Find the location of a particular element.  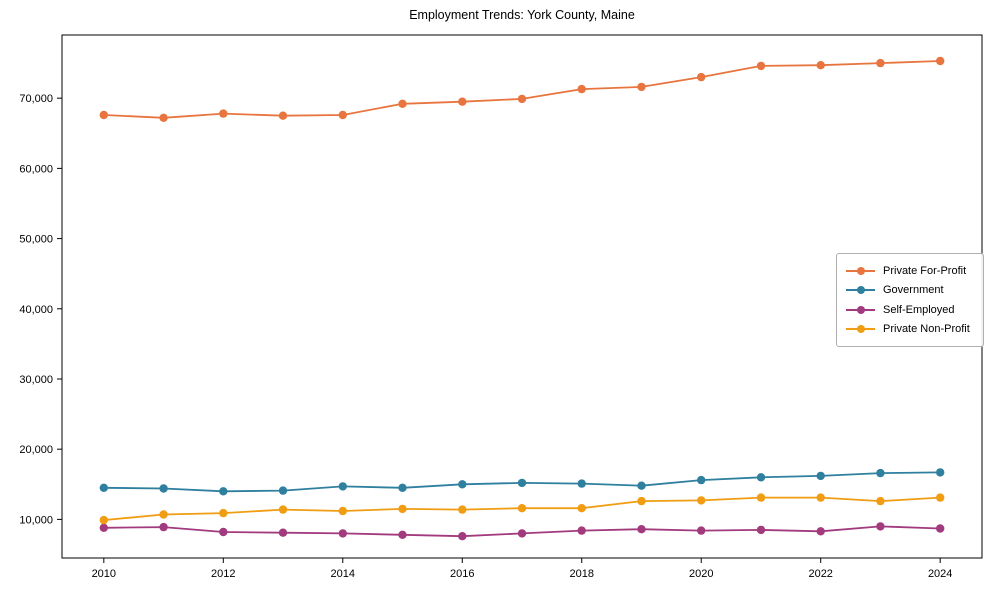

y-tick-label: 40,000 is located at coordinates (36, 310).